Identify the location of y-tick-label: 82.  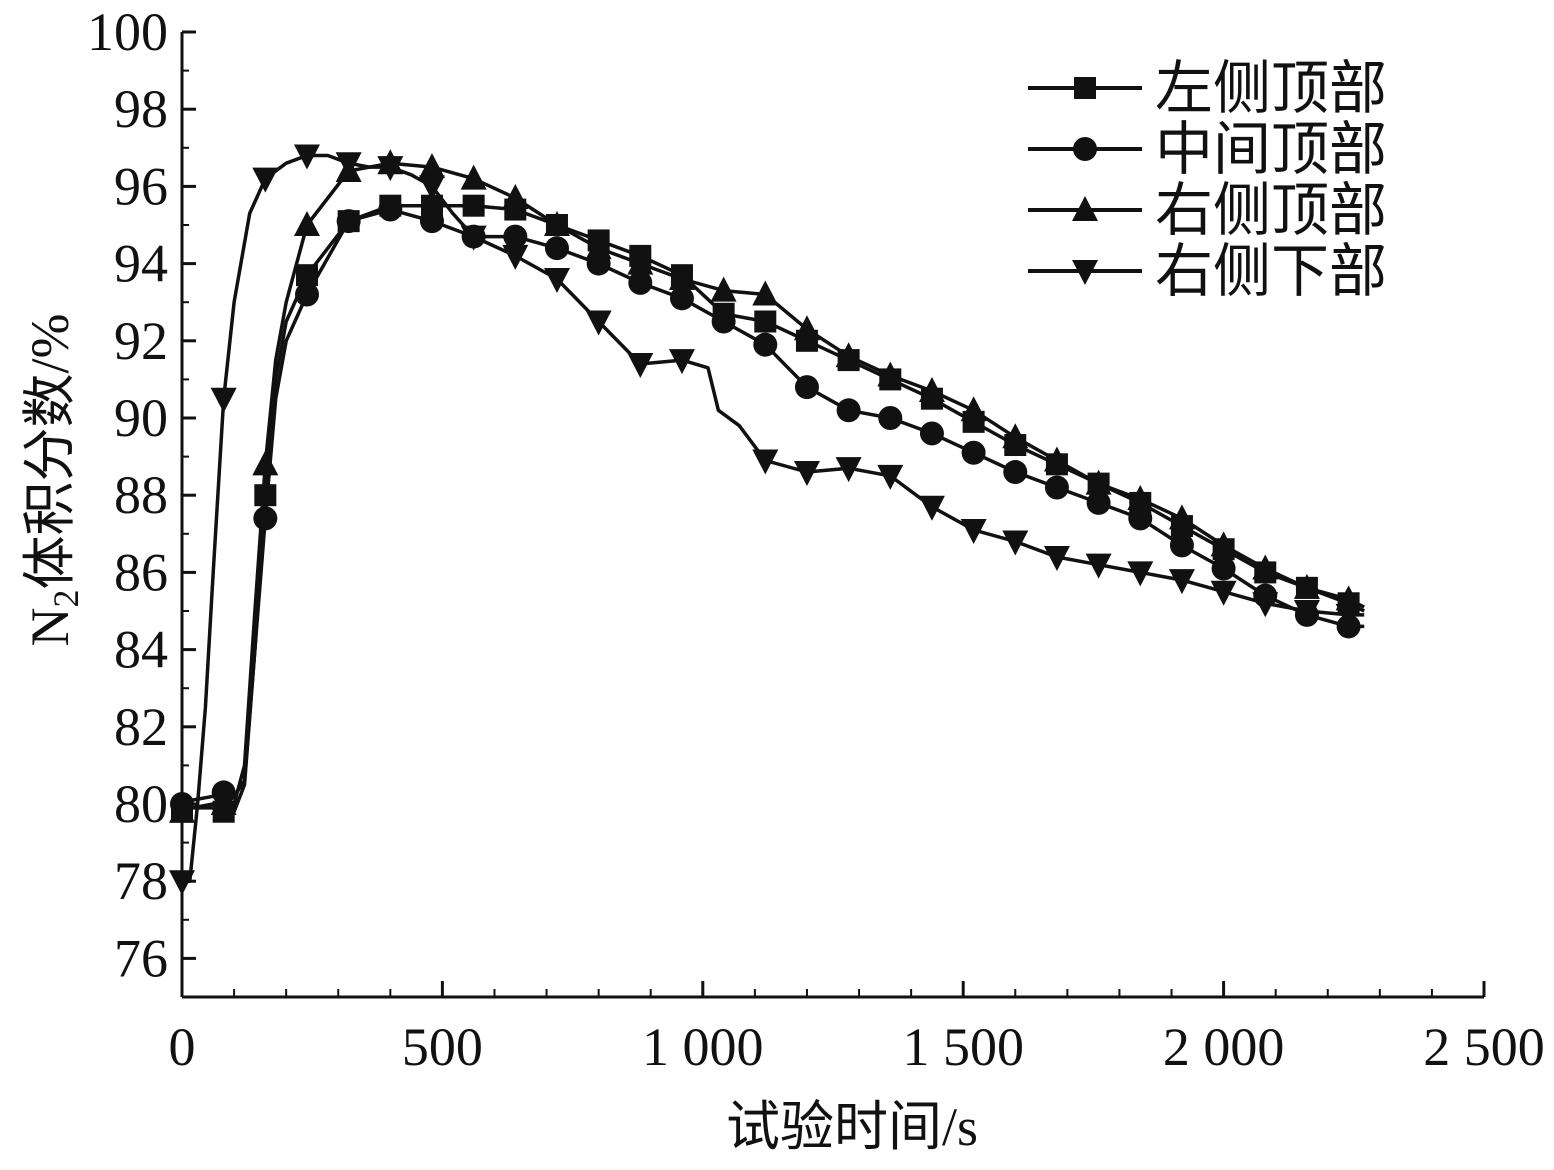
(141, 727).